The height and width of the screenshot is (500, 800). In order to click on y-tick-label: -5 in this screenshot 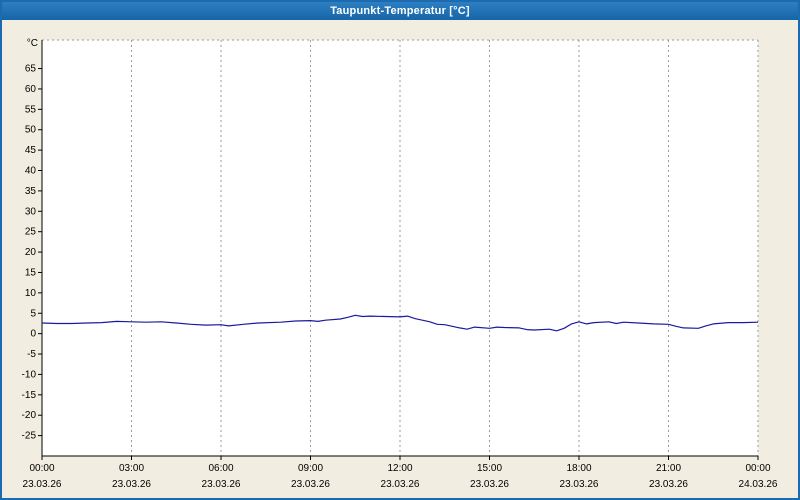, I will do `click(31, 354)`.